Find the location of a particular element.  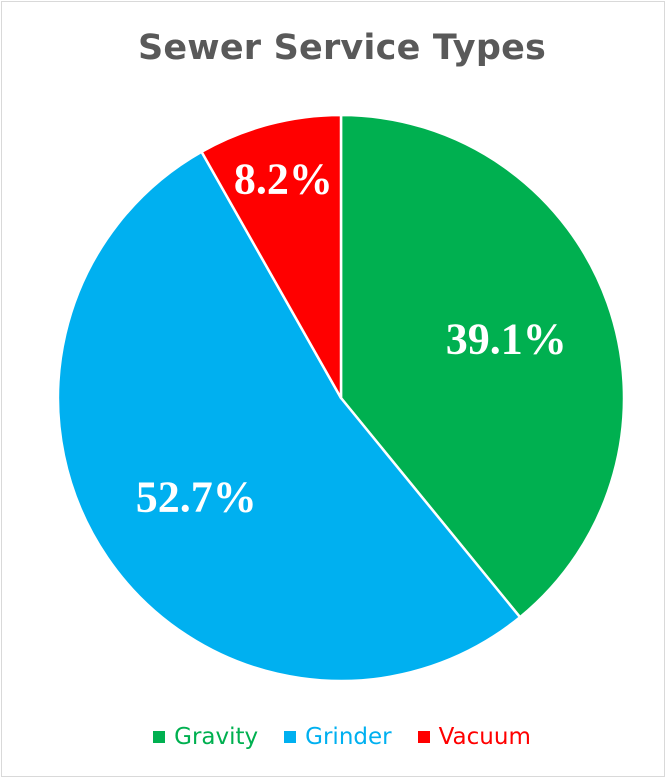

chart-title: Sewer Service Types is located at coordinates (342, 48).